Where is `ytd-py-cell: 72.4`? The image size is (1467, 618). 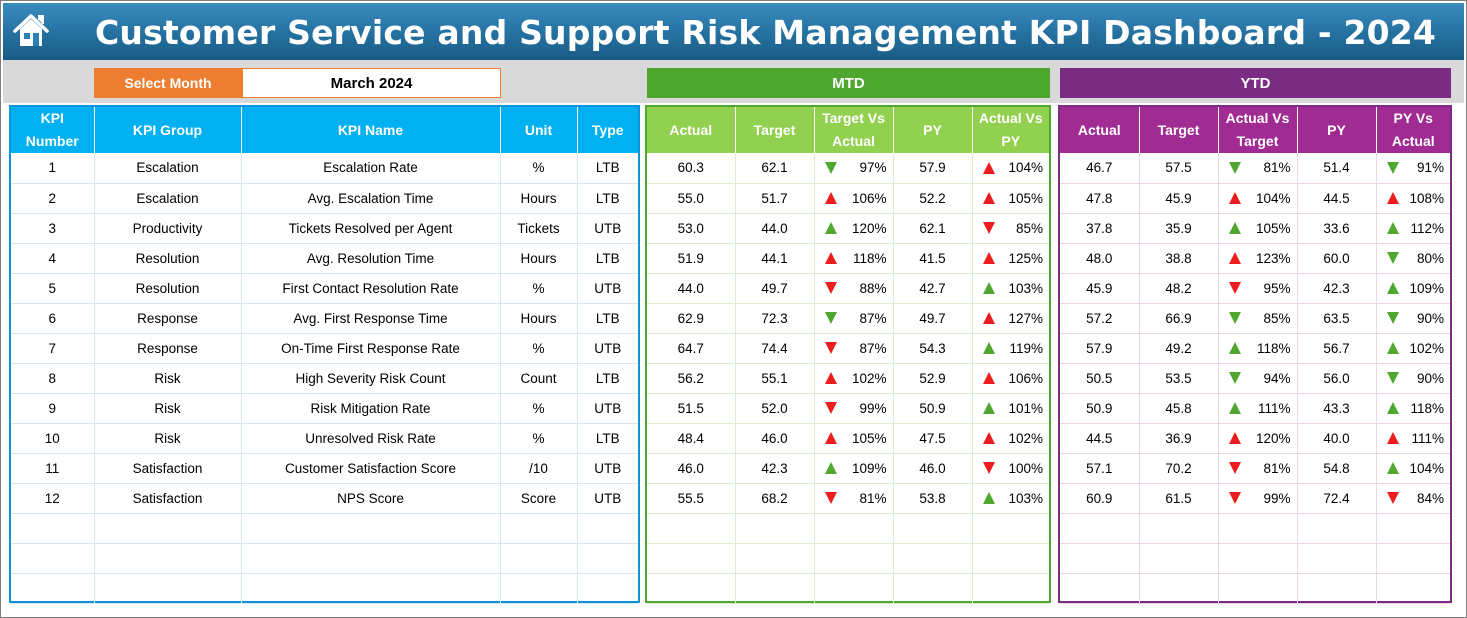
ytd-py-cell: 72.4 is located at coordinates (1337, 498).